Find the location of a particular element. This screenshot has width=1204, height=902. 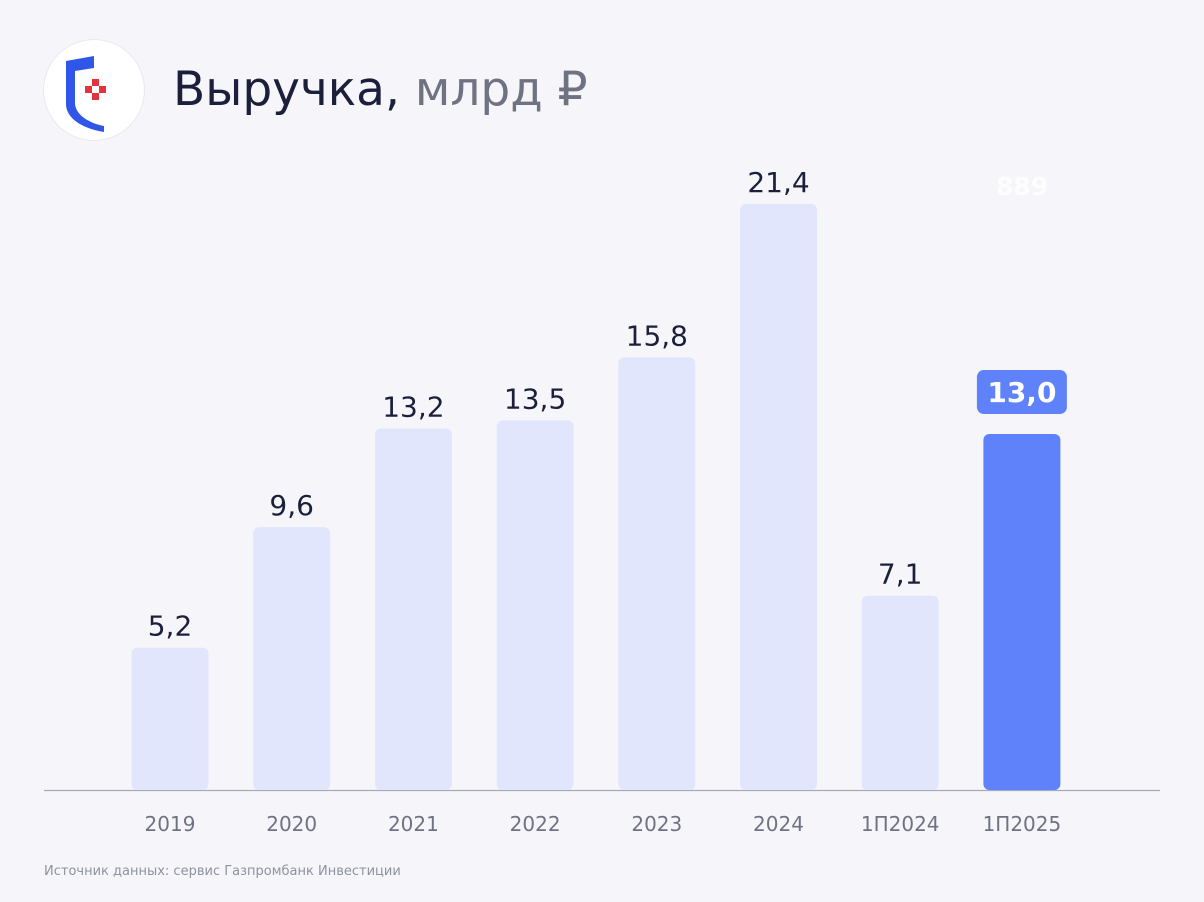

category-label-1П2025: 1П2025 is located at coordinates (1022, 824).